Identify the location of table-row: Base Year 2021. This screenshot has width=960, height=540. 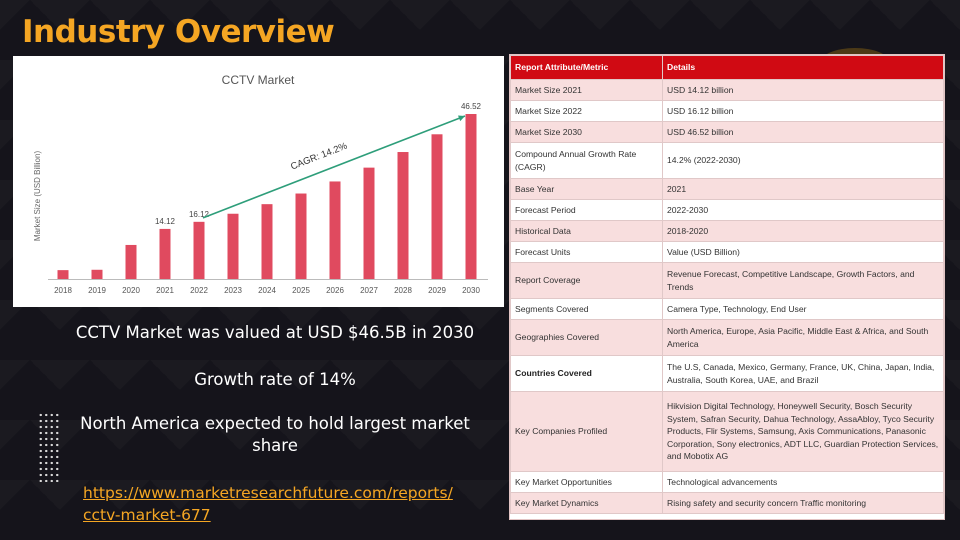
(727, 189).